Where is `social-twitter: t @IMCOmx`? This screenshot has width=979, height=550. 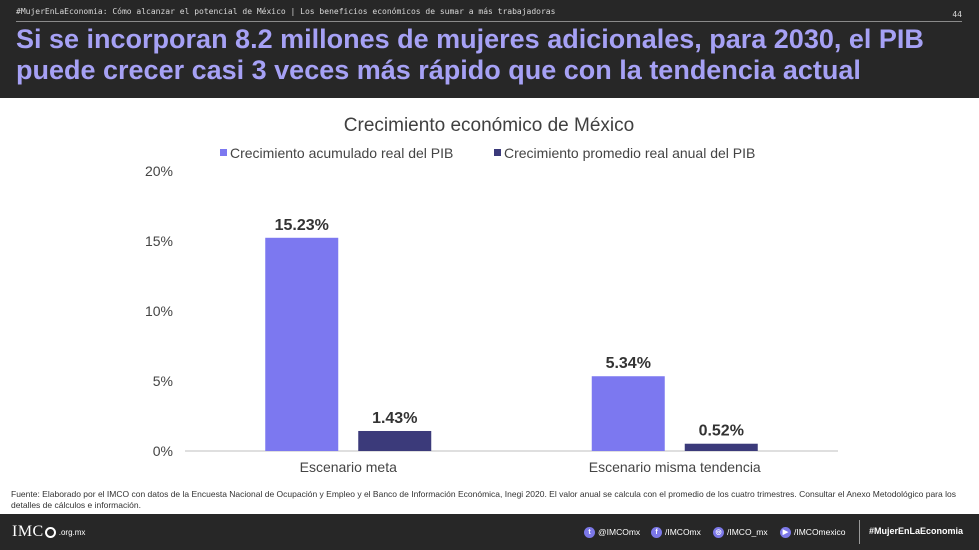 social-twitter: t @IMCOmx is located at coordinates (612, 532).